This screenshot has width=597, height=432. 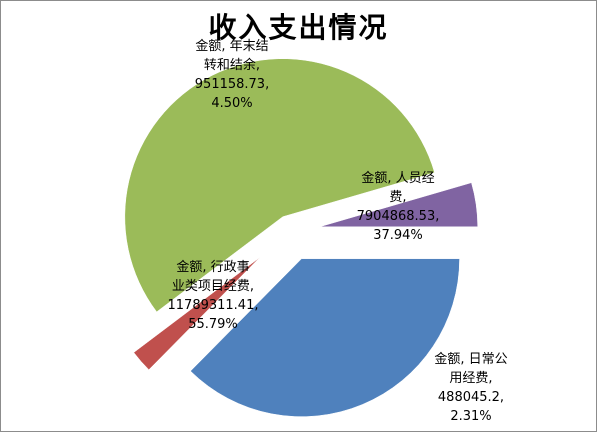 I want to click on data-label-2-line-0: 金额, 行政事, so click(x=212, y=267).